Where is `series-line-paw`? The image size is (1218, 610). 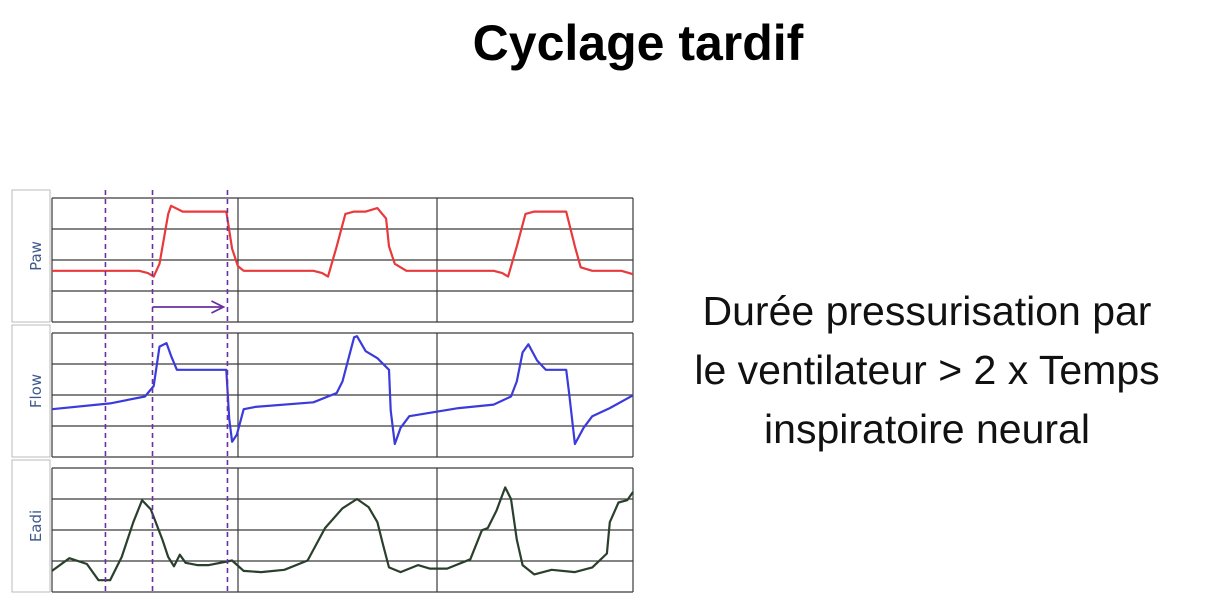 series-line-paw is located at coordinates (343, 241).